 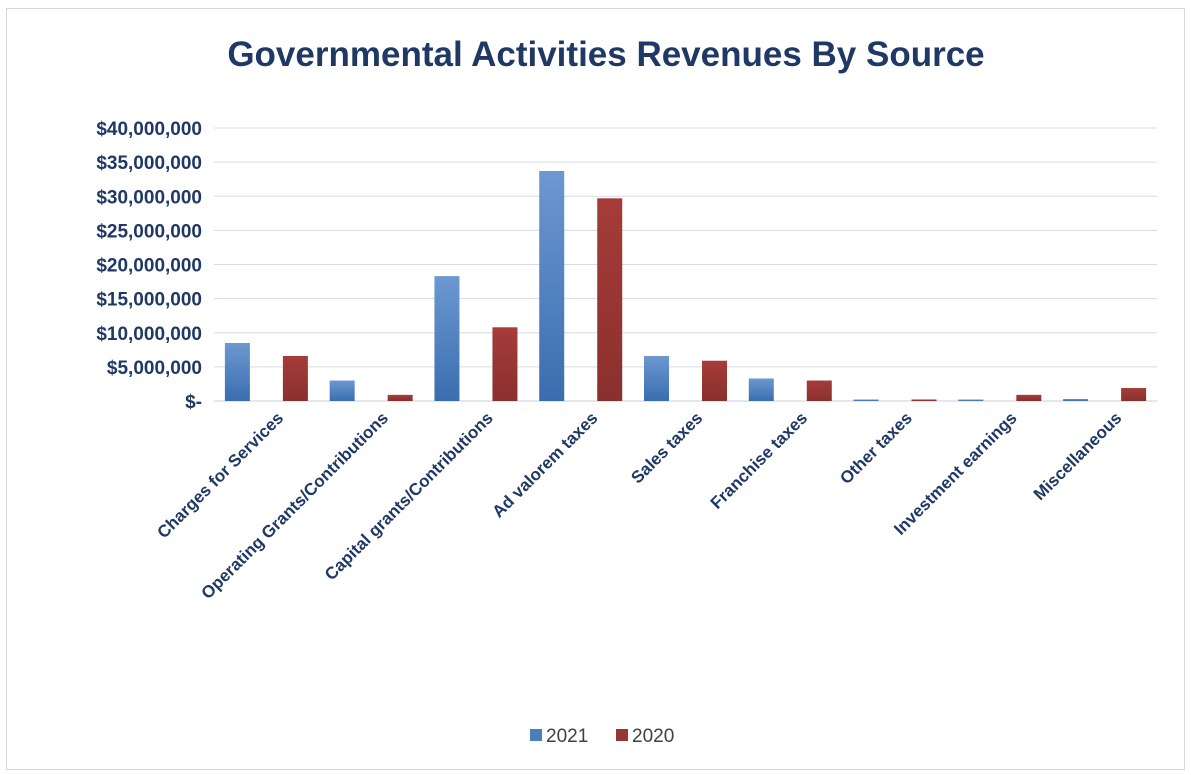 I want to click on x-tick-label: Ad valorem taxes, so click(x=545, y=464).